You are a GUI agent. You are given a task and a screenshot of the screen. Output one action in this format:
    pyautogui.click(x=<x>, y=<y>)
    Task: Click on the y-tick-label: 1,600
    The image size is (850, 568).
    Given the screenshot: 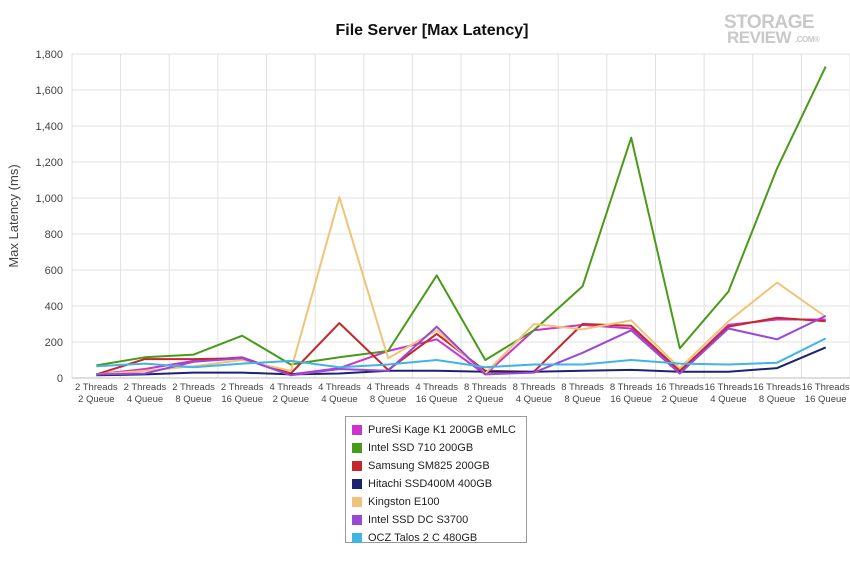 What is the action you would take?
    pyautogui.click(x=49, y=91)
    